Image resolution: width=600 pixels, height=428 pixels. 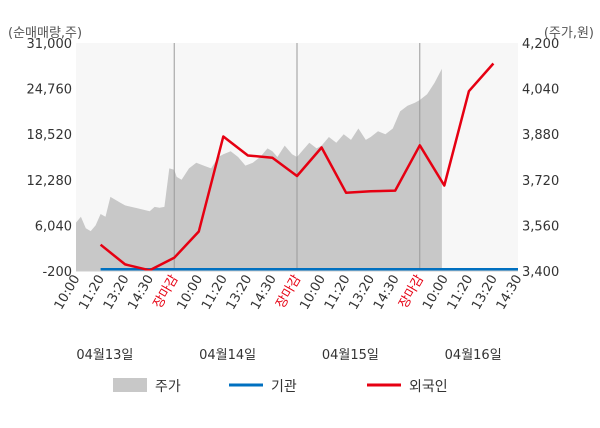 I want to click on left-tick-label: 6,040, so click(x=53, y=226).